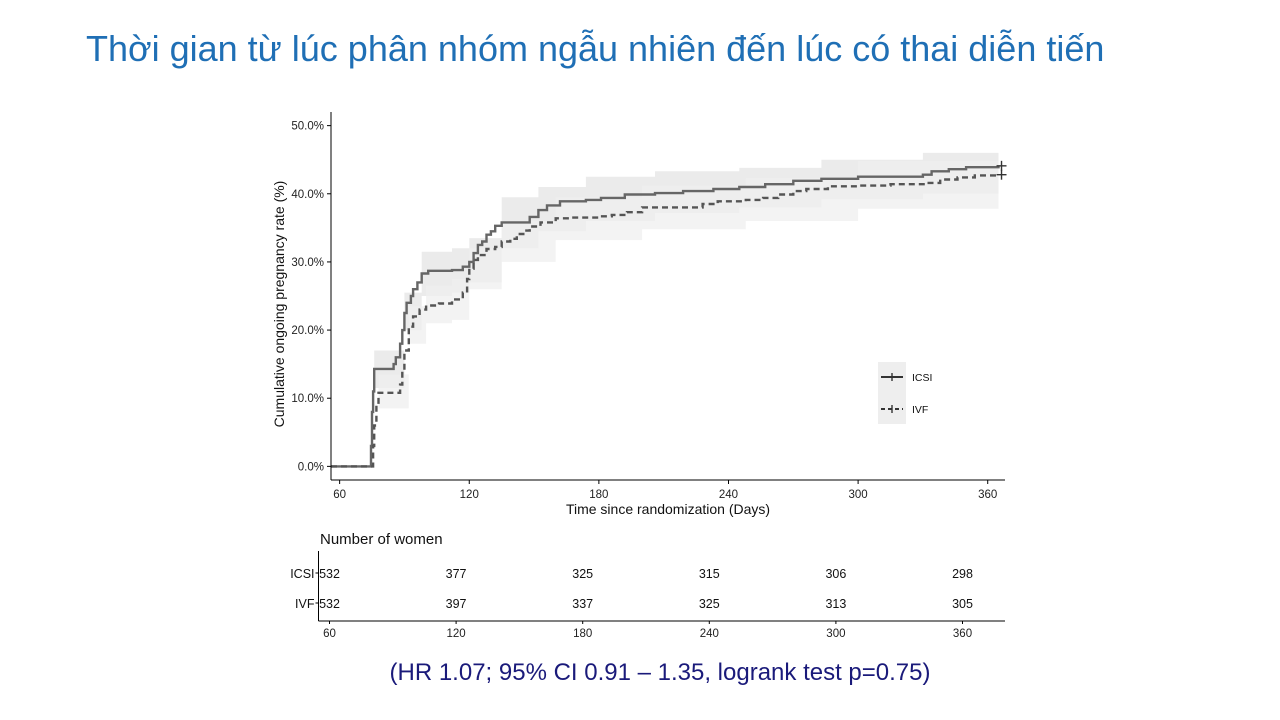 This screenshot has width=1280, height=720. I want to click on x-tick-label: 300, so click(858, 495).